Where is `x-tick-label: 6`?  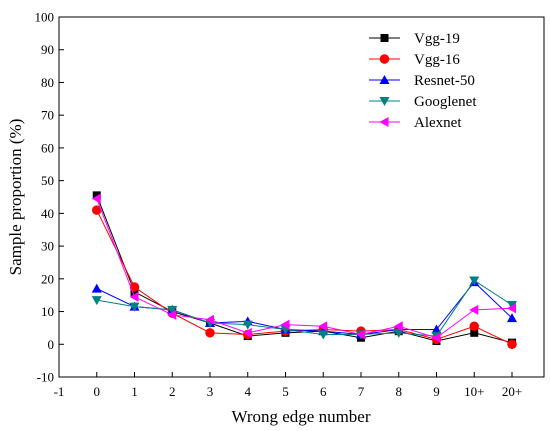 x-tick-label: 6 is located at coordinates (323, 391).